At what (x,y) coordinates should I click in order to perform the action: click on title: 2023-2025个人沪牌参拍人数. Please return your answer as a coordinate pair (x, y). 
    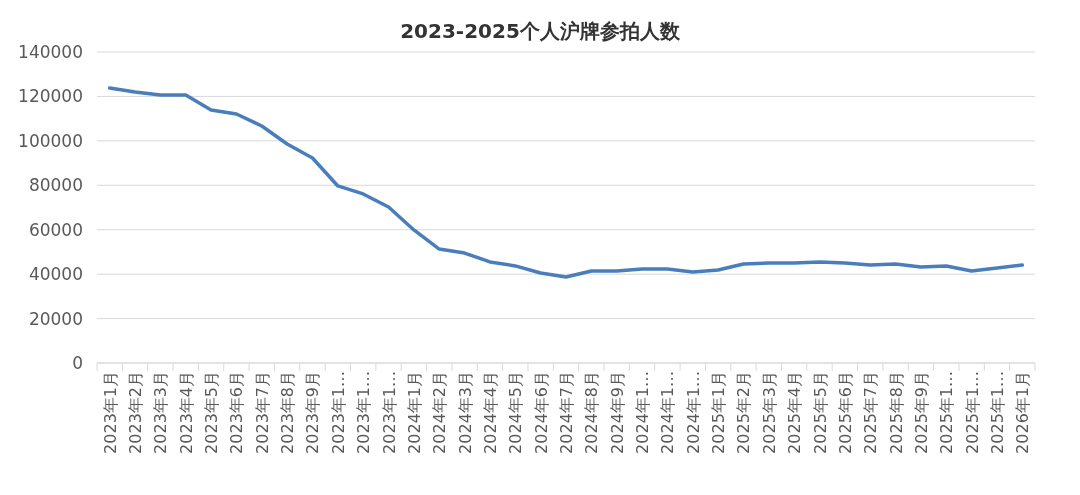
    Looking at the image, I should click on (540, 31).